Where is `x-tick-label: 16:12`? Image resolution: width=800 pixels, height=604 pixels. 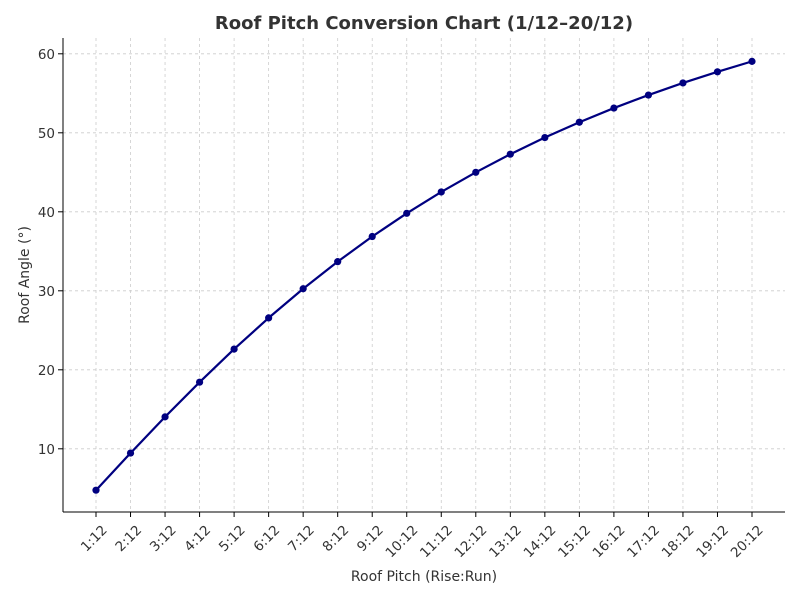
x-tick-label: 16:12 is located at coordinates (609, 541).